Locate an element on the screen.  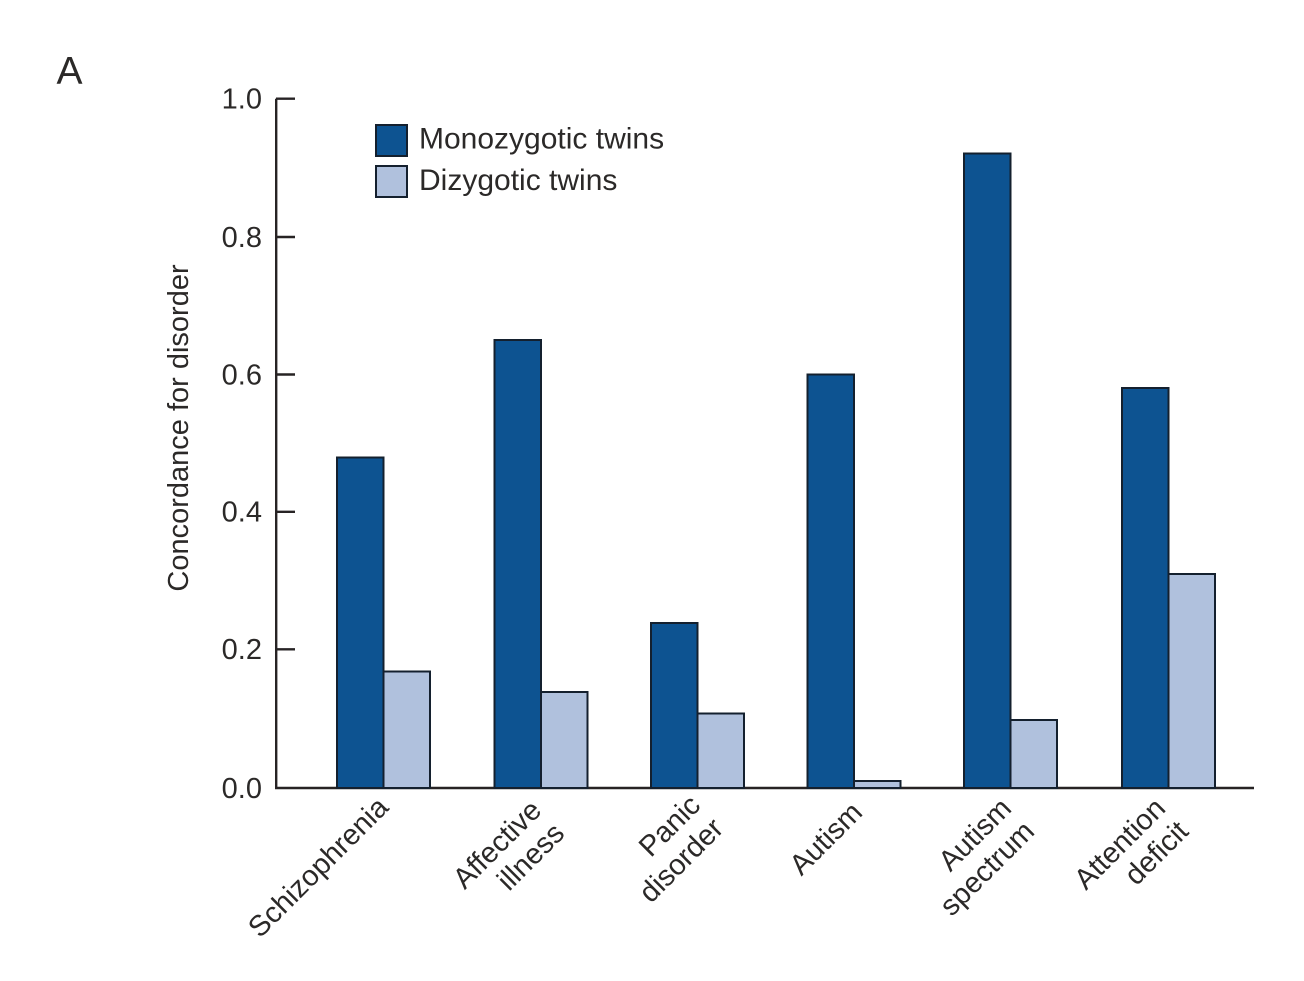
svg-text: 0.4 is located at coordinates (242, 513).